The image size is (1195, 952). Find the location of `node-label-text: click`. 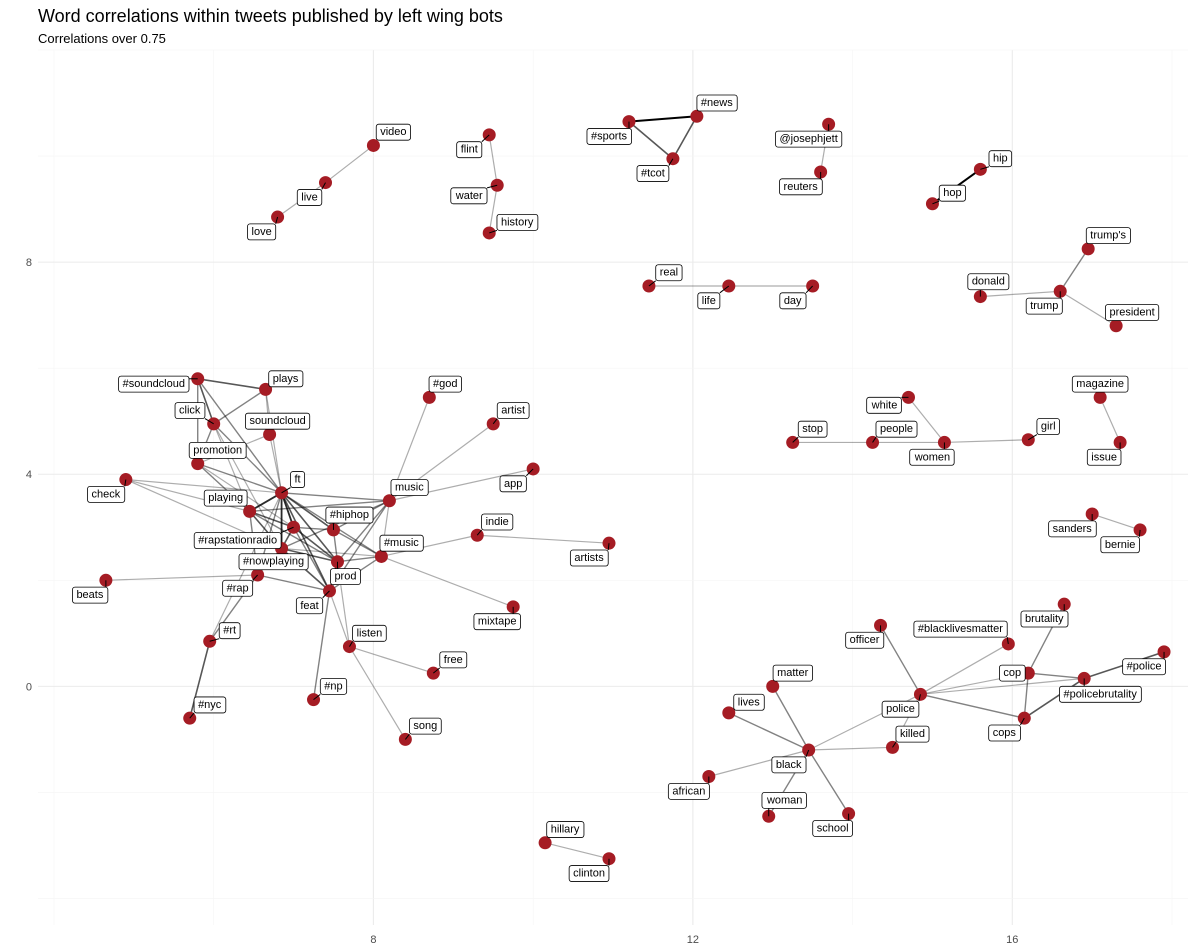

node-label-text: click is located at coordinates (190, 411).